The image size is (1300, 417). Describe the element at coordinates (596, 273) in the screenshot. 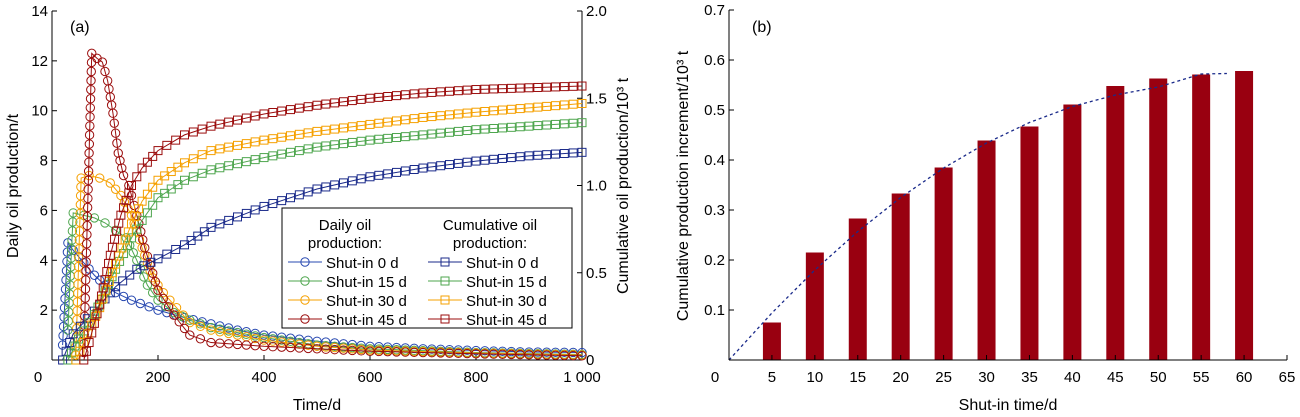

I see `y2-tick-label: 0.5` at that location.